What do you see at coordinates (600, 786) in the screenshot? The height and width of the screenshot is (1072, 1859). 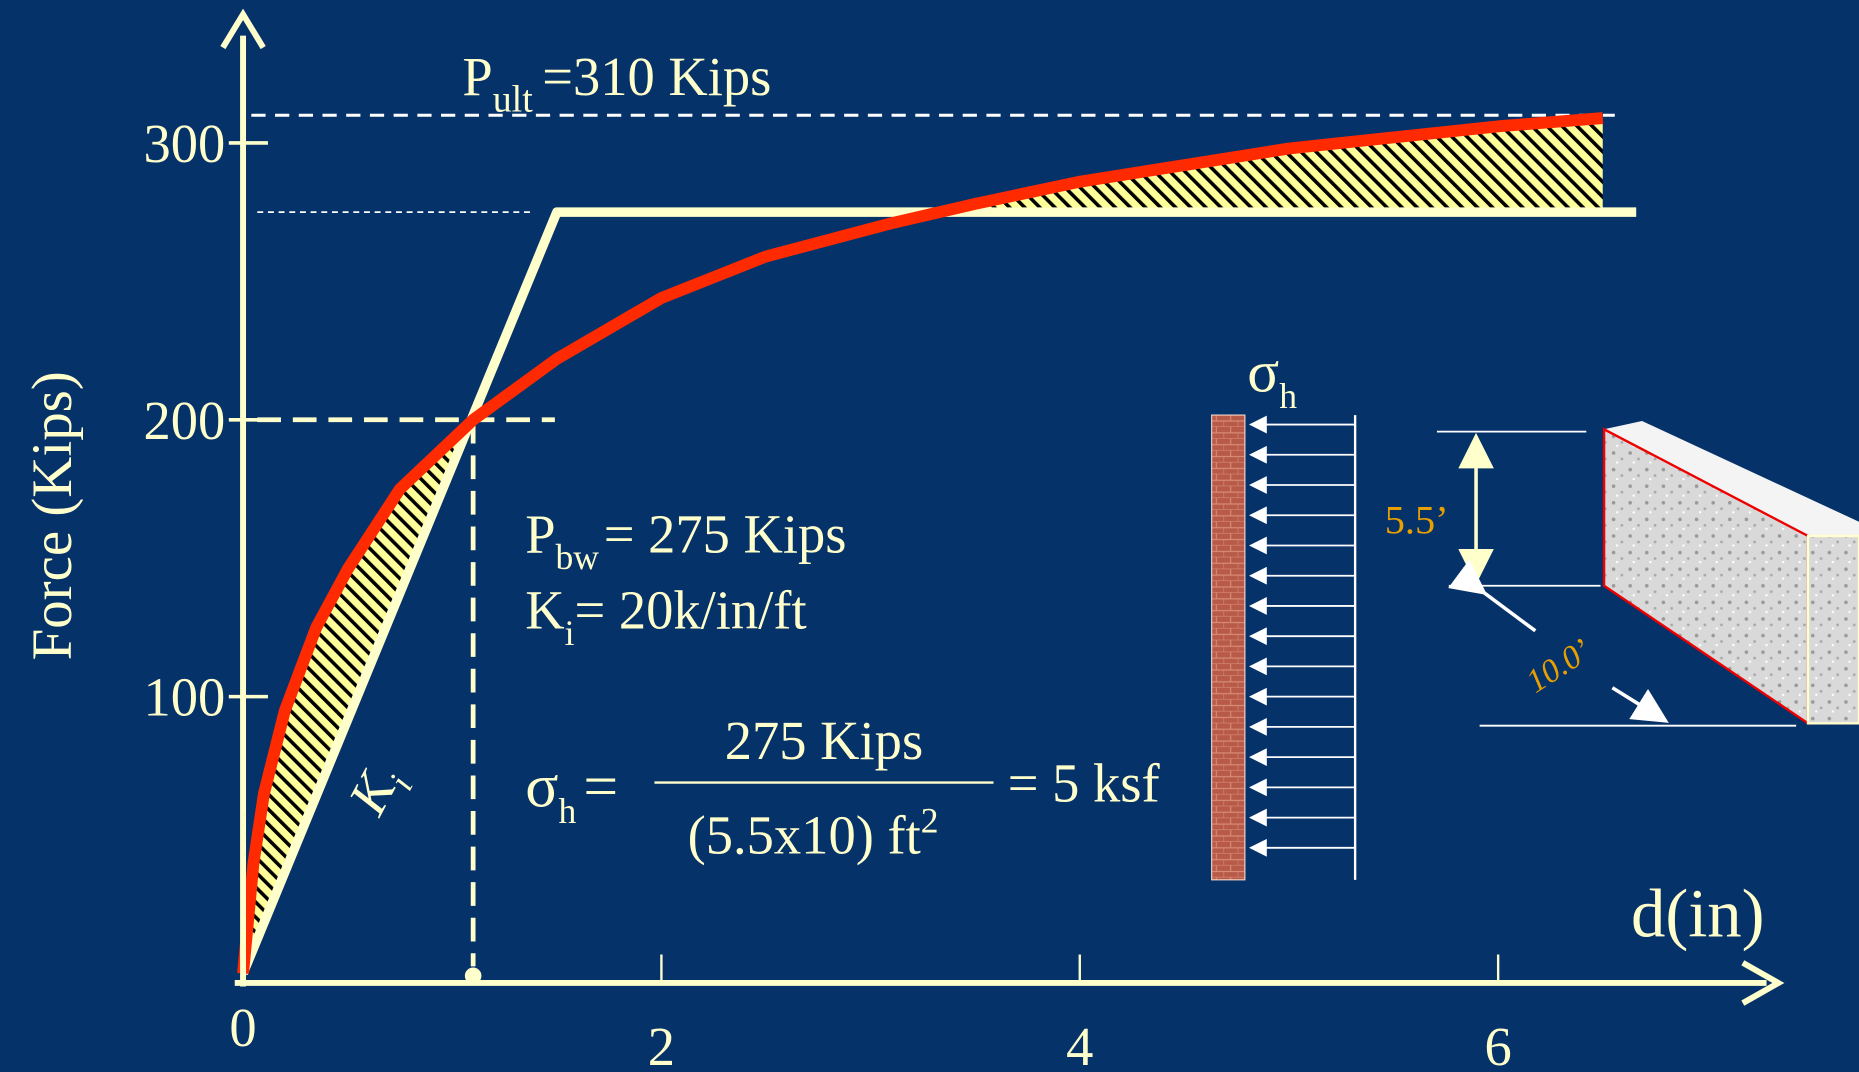 I see `equals: =` at bounding box center [600, 786].